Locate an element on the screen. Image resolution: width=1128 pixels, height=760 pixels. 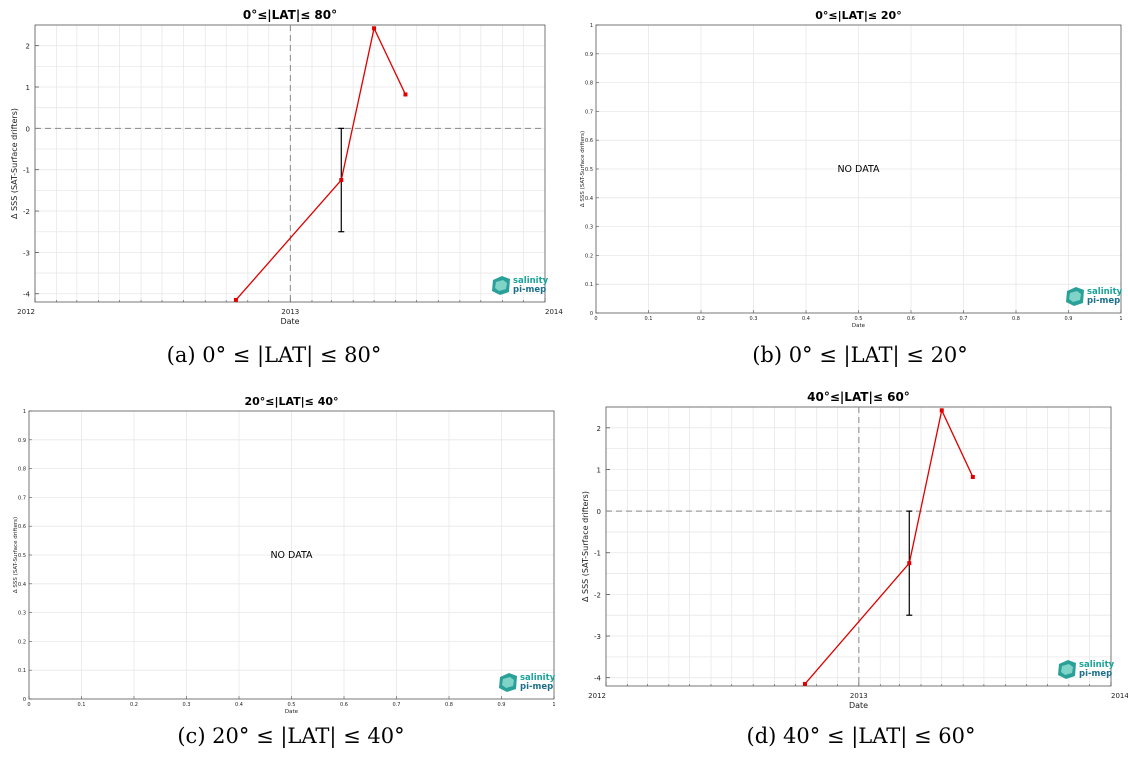
chart-title: 0°≤|LAT|≤ 80° is located at coordinates (290, 15).